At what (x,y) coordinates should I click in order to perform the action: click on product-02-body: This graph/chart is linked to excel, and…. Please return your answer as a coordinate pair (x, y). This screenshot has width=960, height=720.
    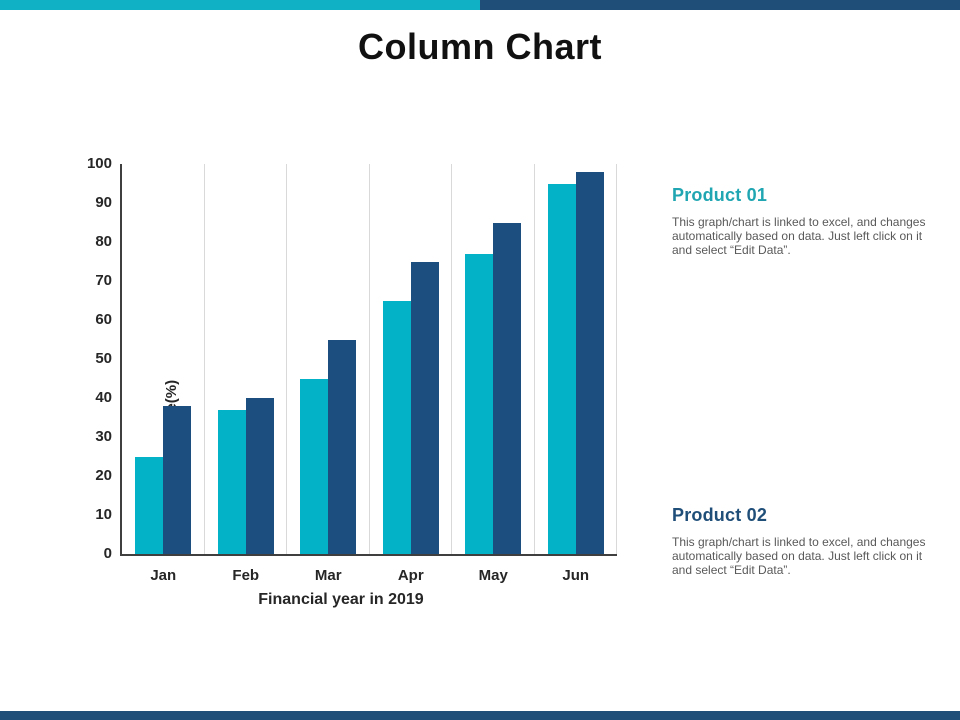
    Looking at the image, I should click on (799, 556).